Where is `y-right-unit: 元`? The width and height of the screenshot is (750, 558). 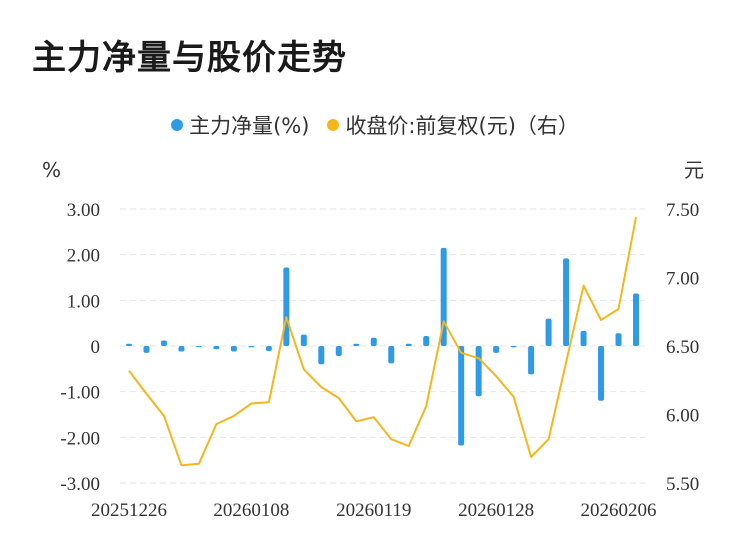
y-right-unit: 元 is located at coordinates (694, 170).